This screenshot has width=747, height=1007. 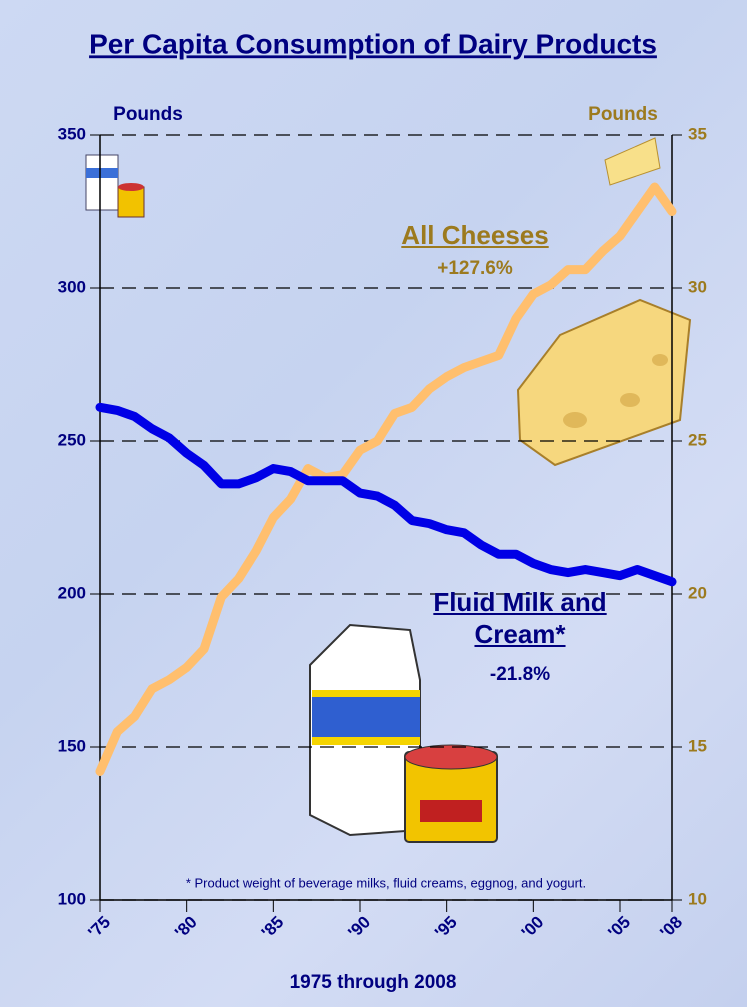 I want to click on y-tick-label: 100, so click(x=72, y=898).